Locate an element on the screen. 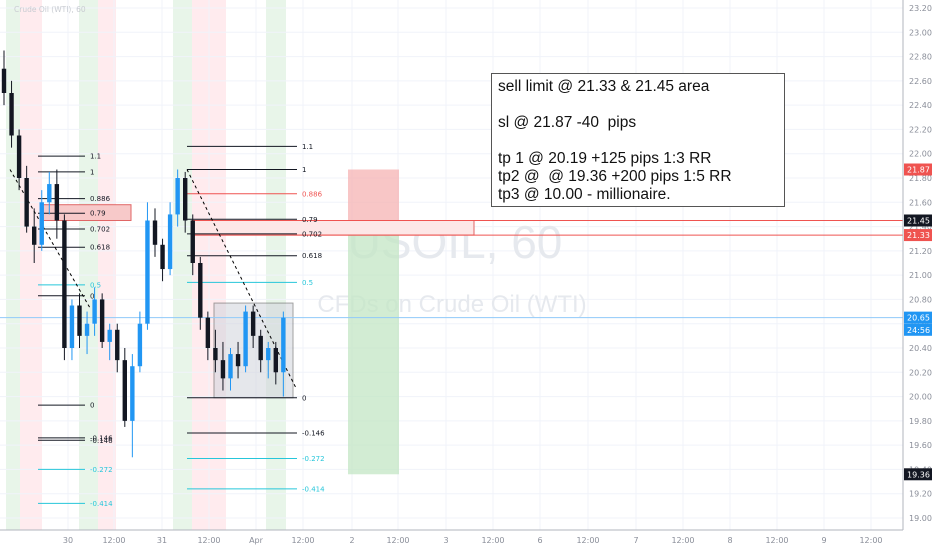 The height and width of the screenshot is (550, 932). price-tick-label: 20.20 is located at coordinates (920, 372).